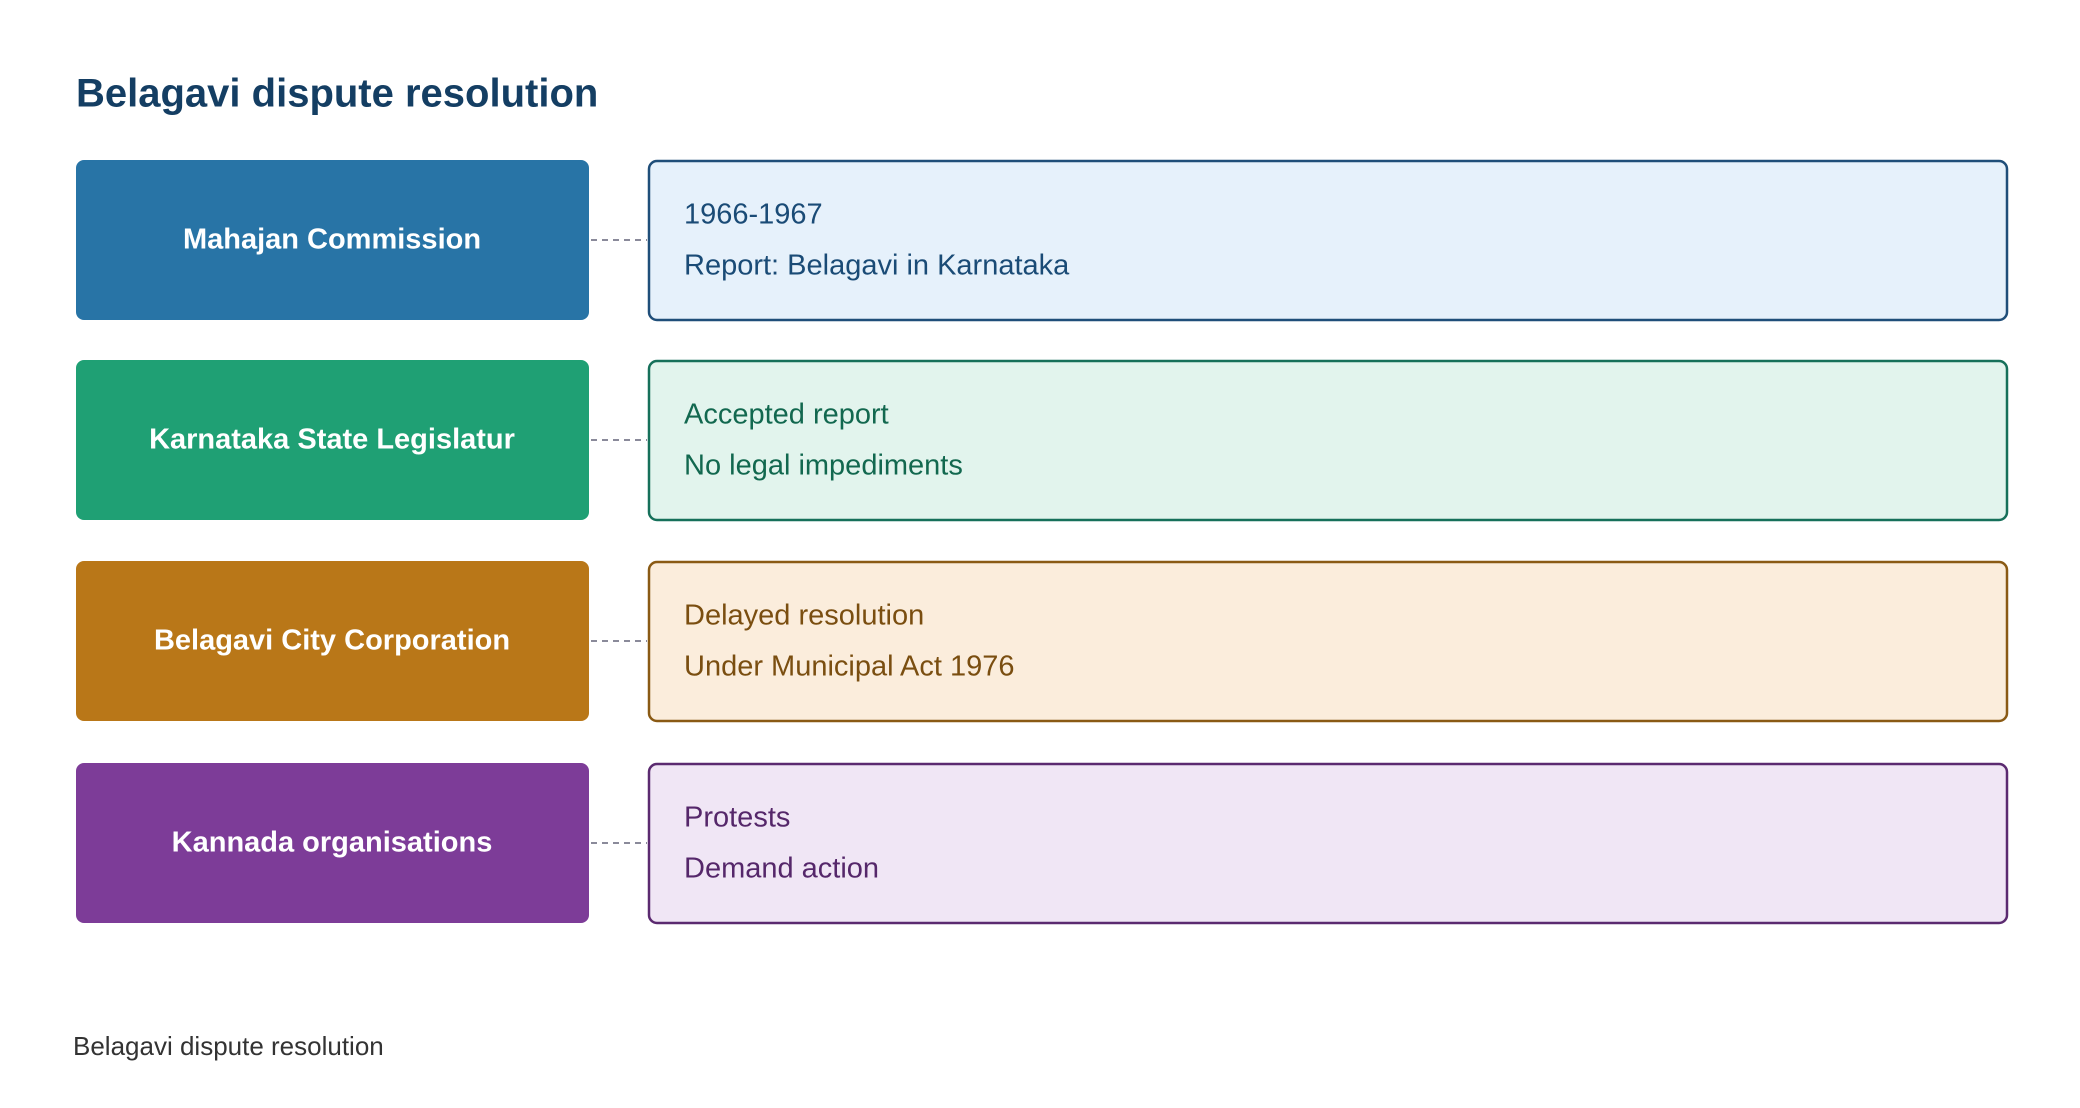 The width and height of the screenshot is (2080, 1108). I want to click on detail-text: 1966-1967, so click(753, 215).